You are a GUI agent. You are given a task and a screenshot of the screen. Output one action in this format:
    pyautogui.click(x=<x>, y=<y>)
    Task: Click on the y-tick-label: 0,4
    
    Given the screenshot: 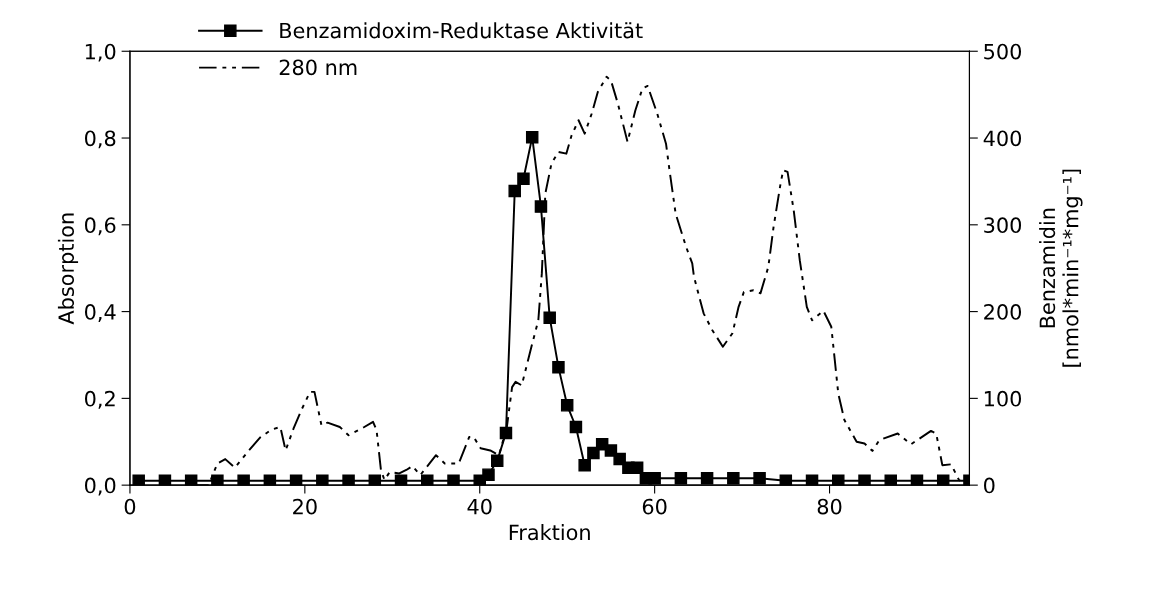 What is the action you would take?
    pyautogui.click(x=100, y=313)
    